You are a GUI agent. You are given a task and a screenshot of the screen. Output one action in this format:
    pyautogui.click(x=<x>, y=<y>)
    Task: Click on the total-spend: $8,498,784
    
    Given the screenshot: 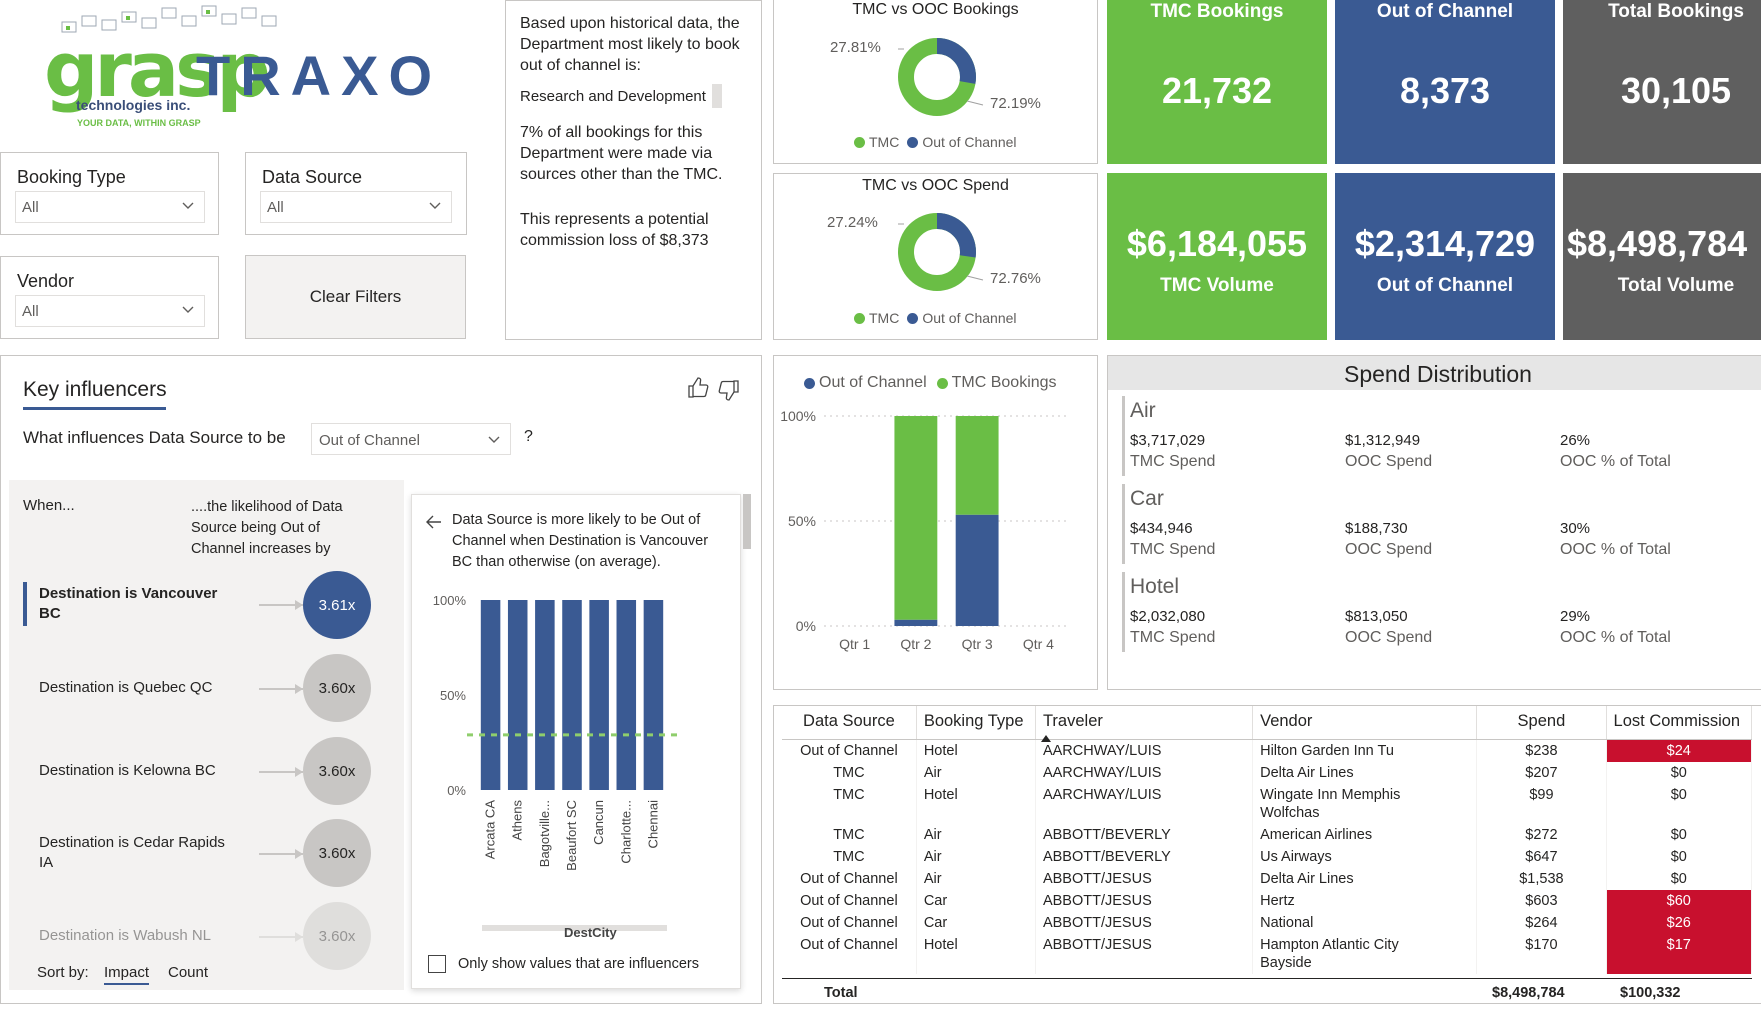 What is the action you would take?
    pyautogui.click(x=1528, y=993)
    